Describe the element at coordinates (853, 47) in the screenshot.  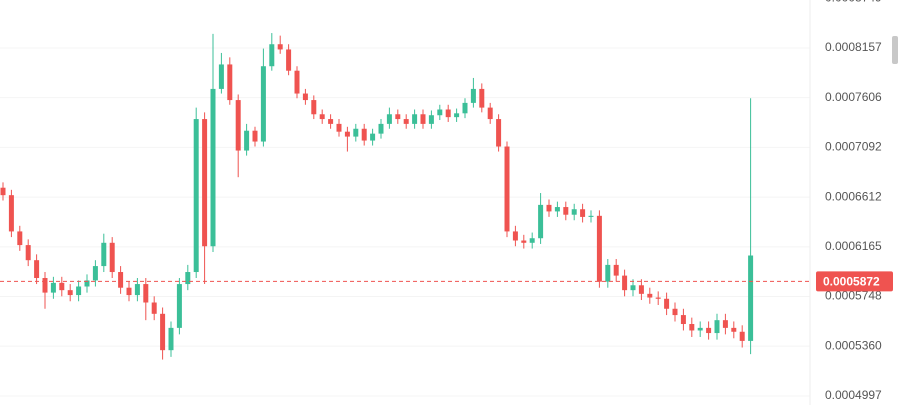
I see `y-tick-label: 0.0008157` at that location.